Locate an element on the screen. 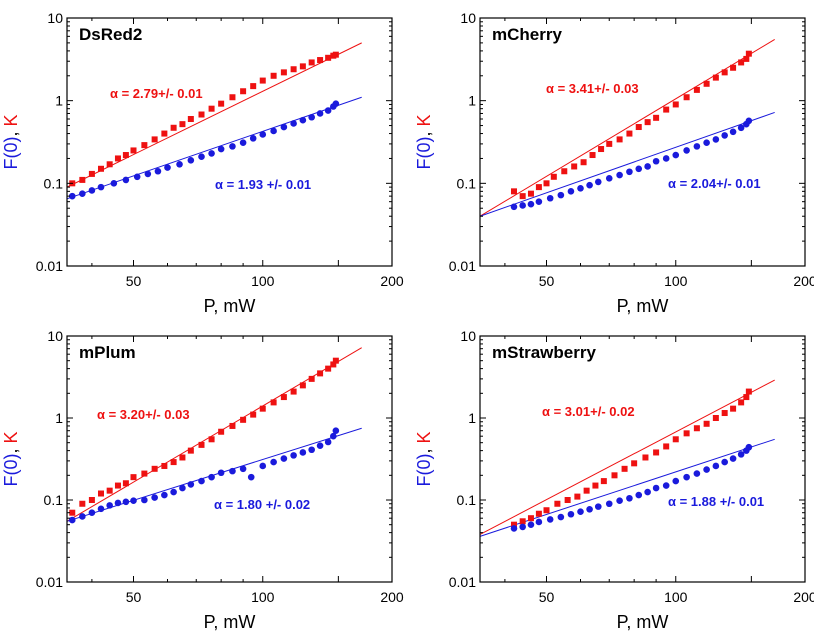  slope-annotation: α = 2.04+/- 0.01 is located at coordinates (714, 183).